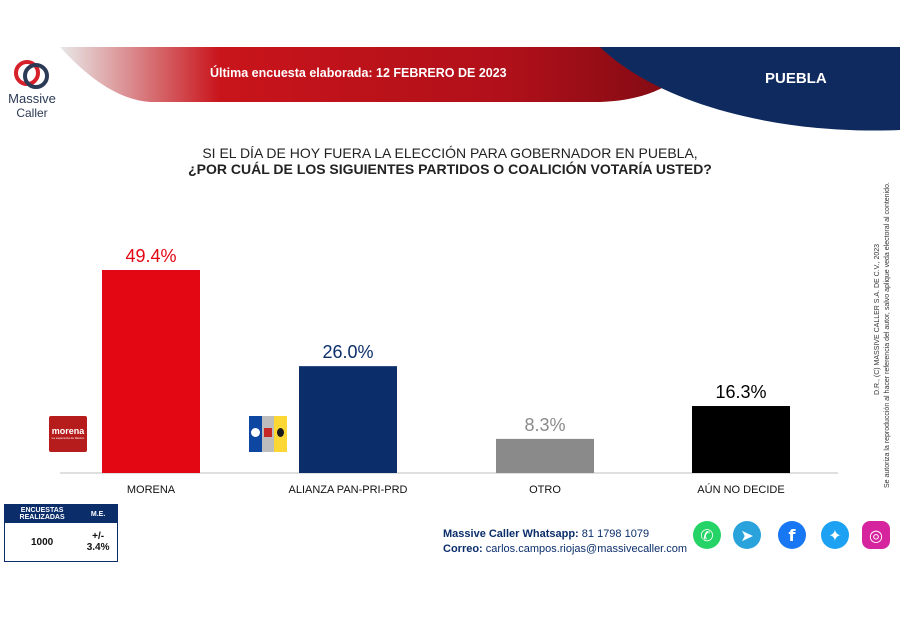  What do you see at coordinates (586, 549) in the screenshot?
I see `email-address: carlos.campos.riojas@massivecaller.com` at bounding box center [586, 549].